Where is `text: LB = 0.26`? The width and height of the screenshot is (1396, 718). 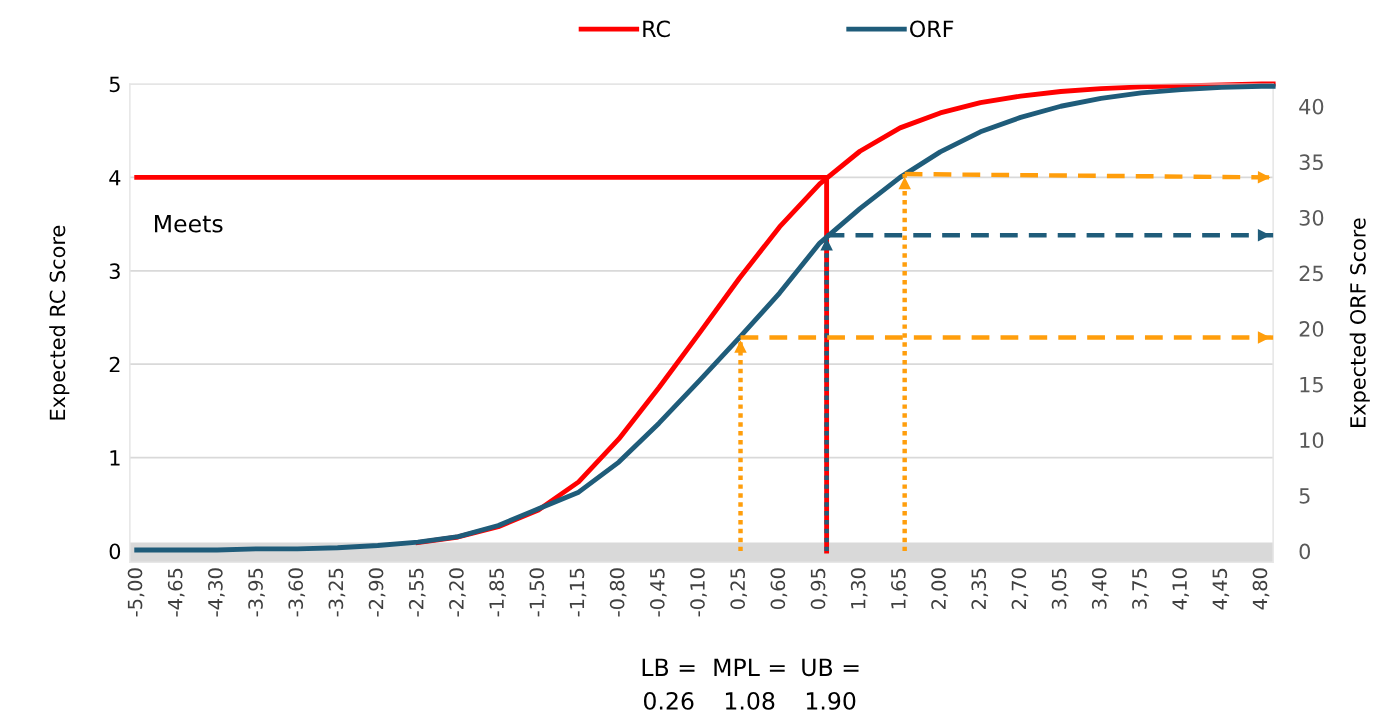 text: LB = 0.26 is located at coordinates (668, 684).